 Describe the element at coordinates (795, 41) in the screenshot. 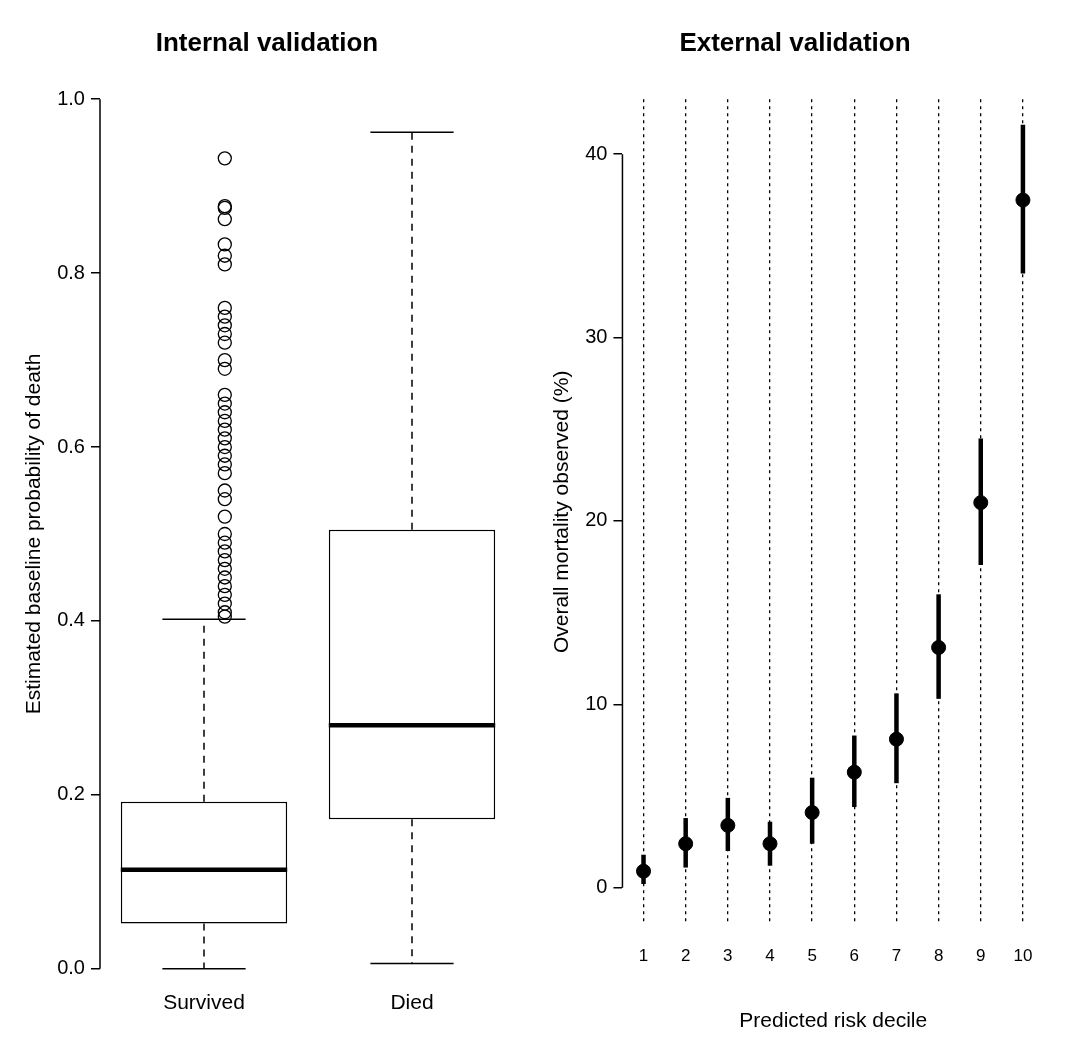

I see `chart-title: External validation` at that location.